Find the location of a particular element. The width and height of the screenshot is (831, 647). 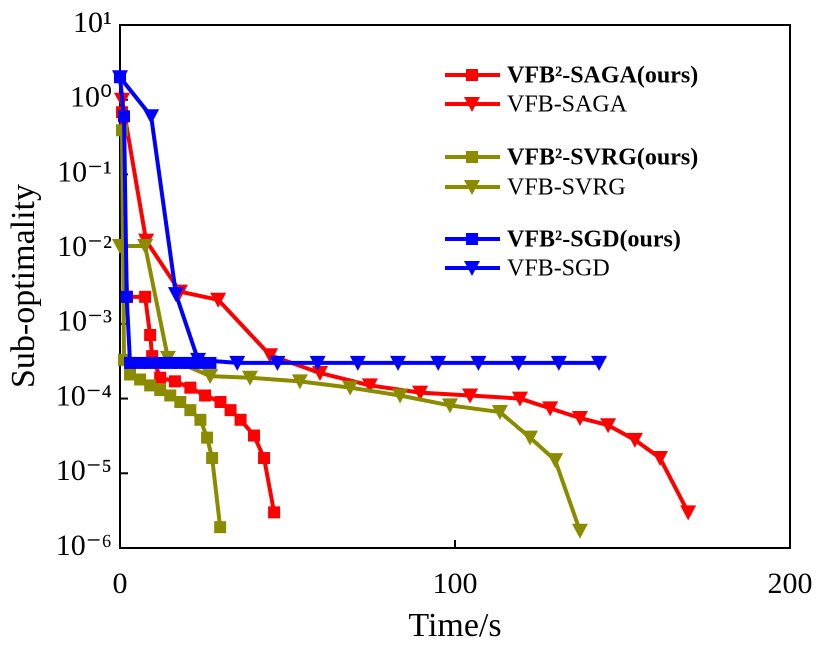

legend-item: VFB-SAGA is located at coordinates (536, 105).